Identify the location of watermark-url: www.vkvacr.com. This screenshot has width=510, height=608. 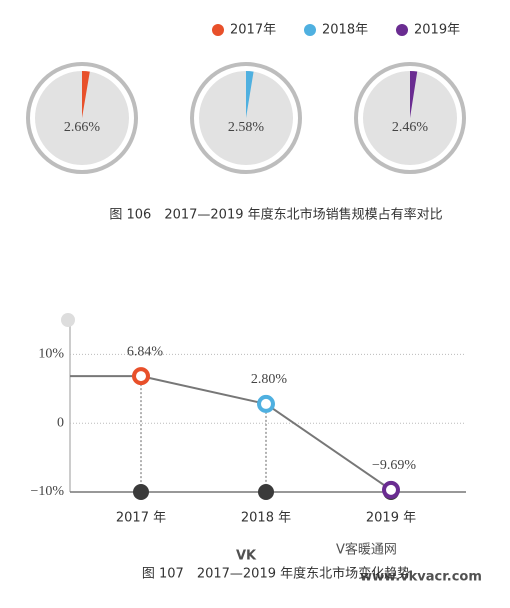
(421, 577).